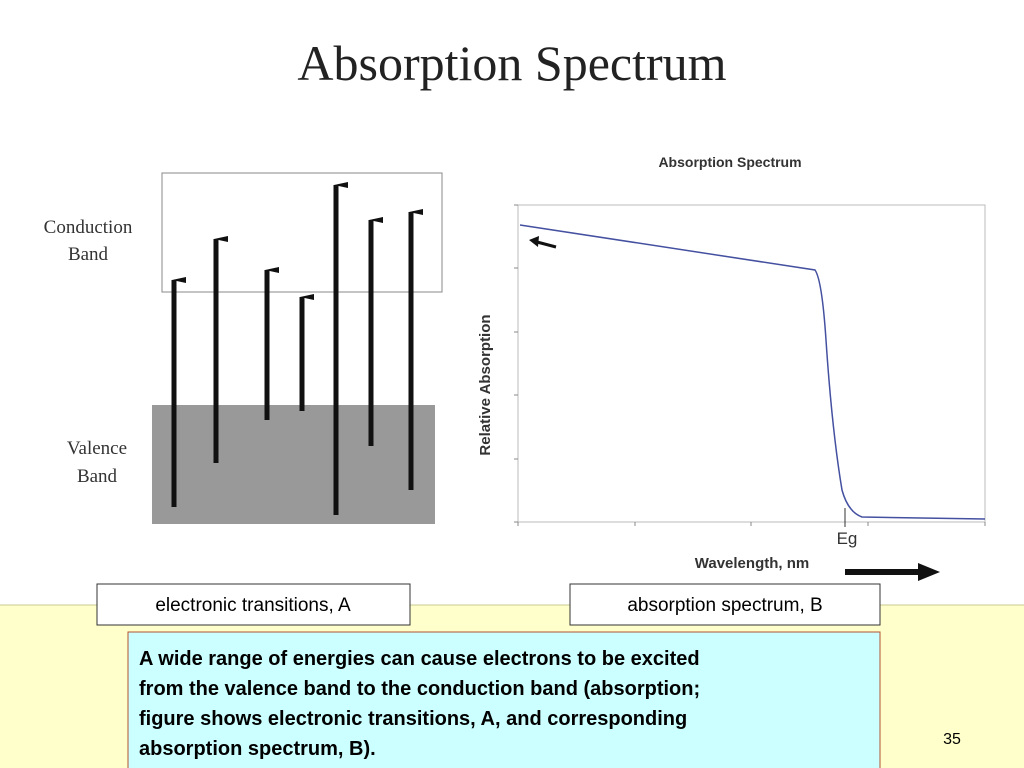 The height and width of the screenshot is (768, 1024). I want to click on valence-label: Valence, so click(97, 448).